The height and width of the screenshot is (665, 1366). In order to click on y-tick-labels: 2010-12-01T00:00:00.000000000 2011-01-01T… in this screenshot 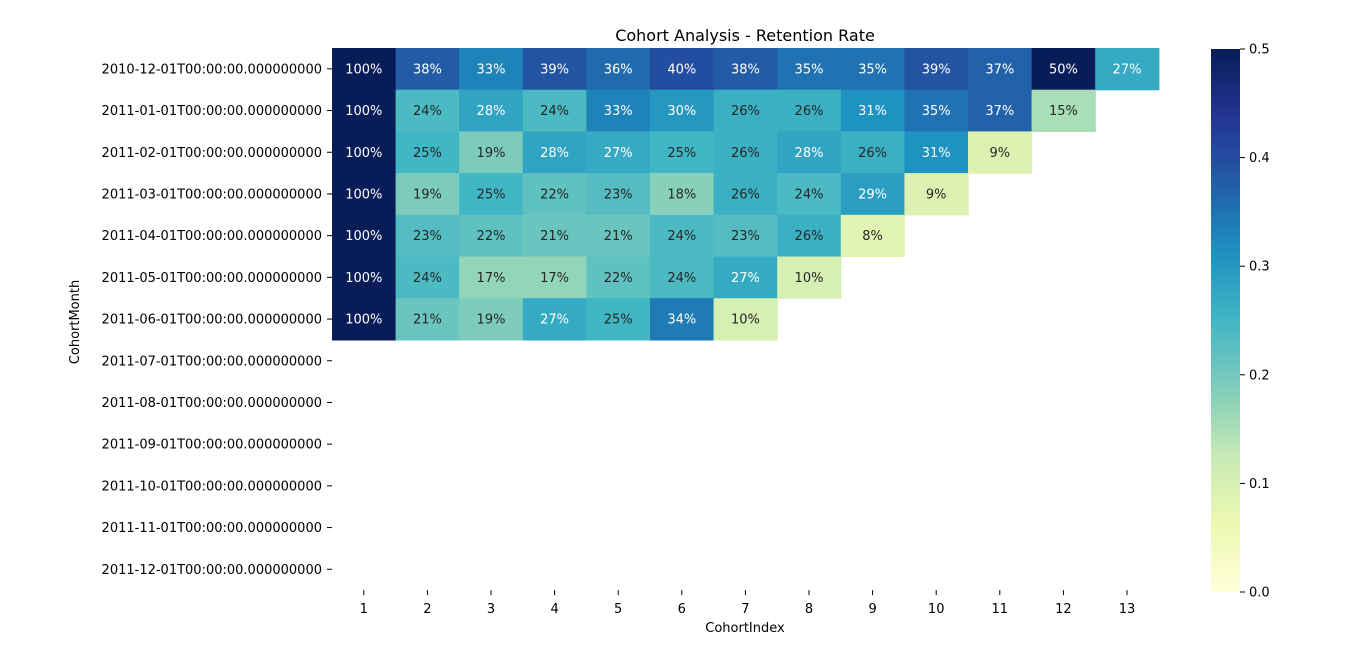, I will do `click(217, 320)`.